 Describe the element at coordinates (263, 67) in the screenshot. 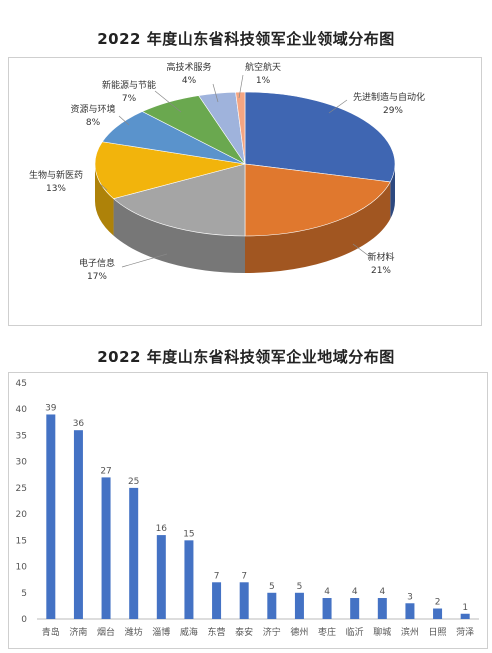

I see `pie-label-7: 航空航天` at that location.